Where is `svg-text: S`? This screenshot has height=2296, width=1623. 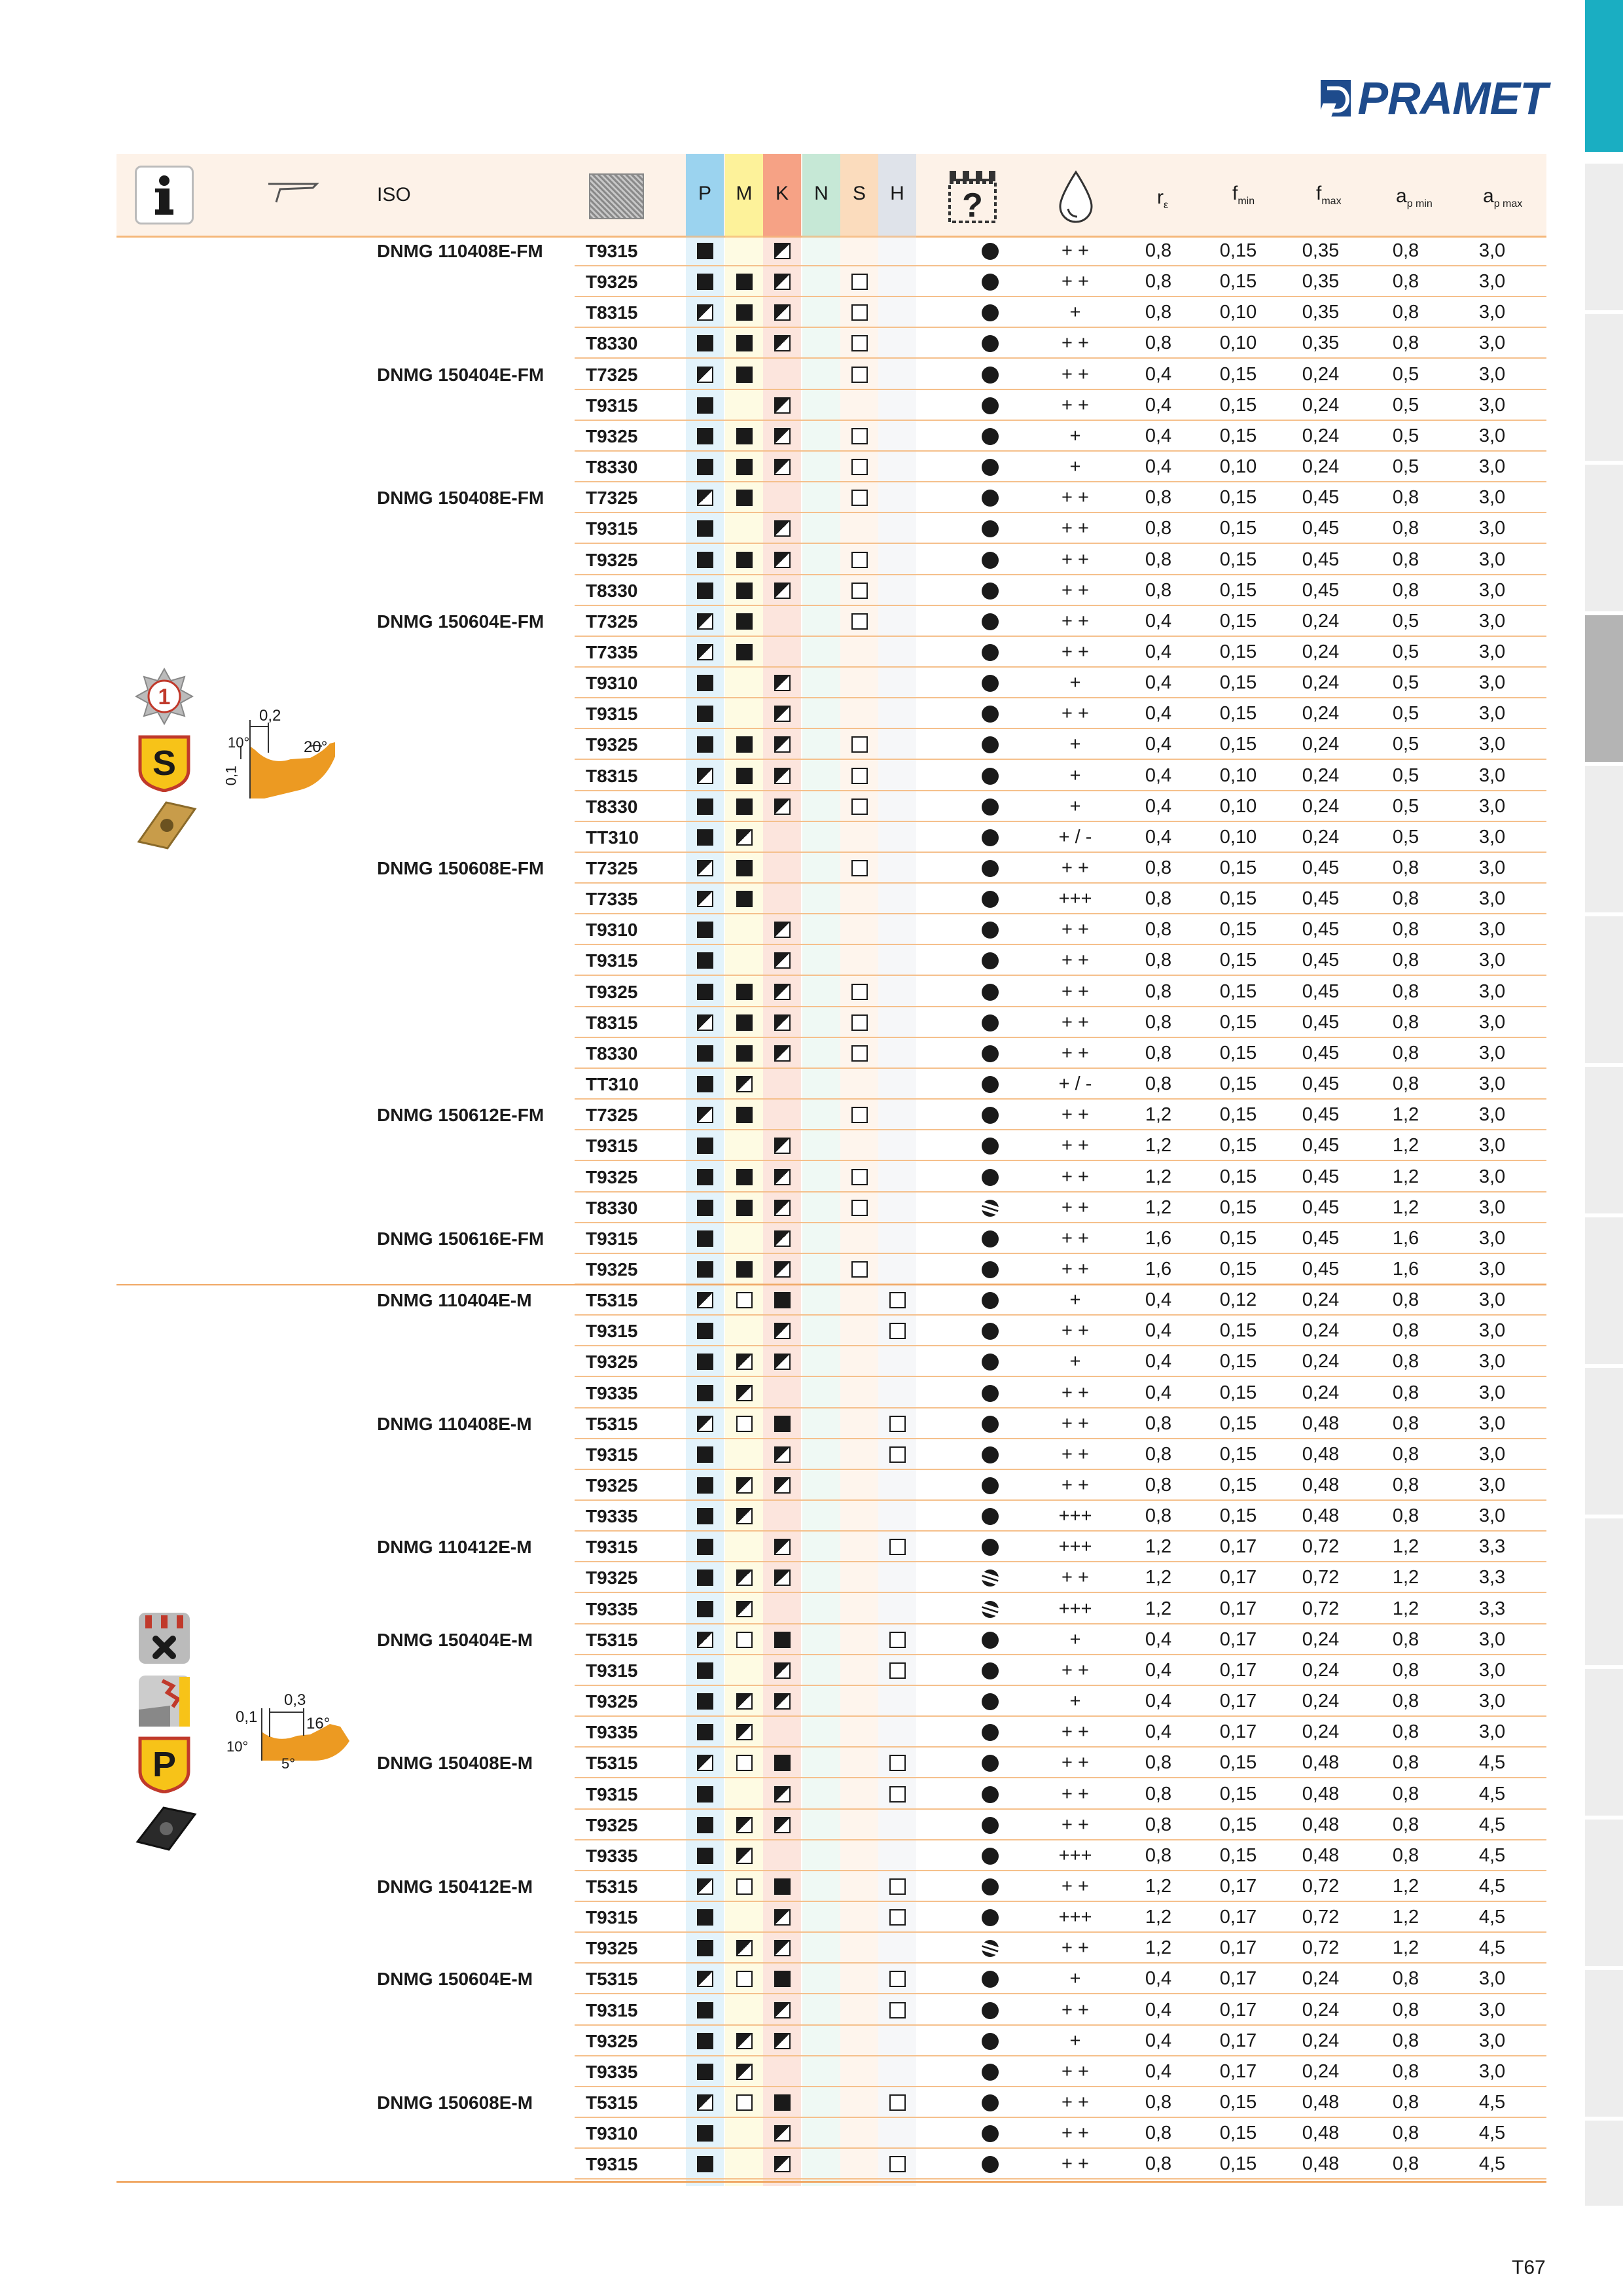
svg-text: S is located at coordinates (164, 763).